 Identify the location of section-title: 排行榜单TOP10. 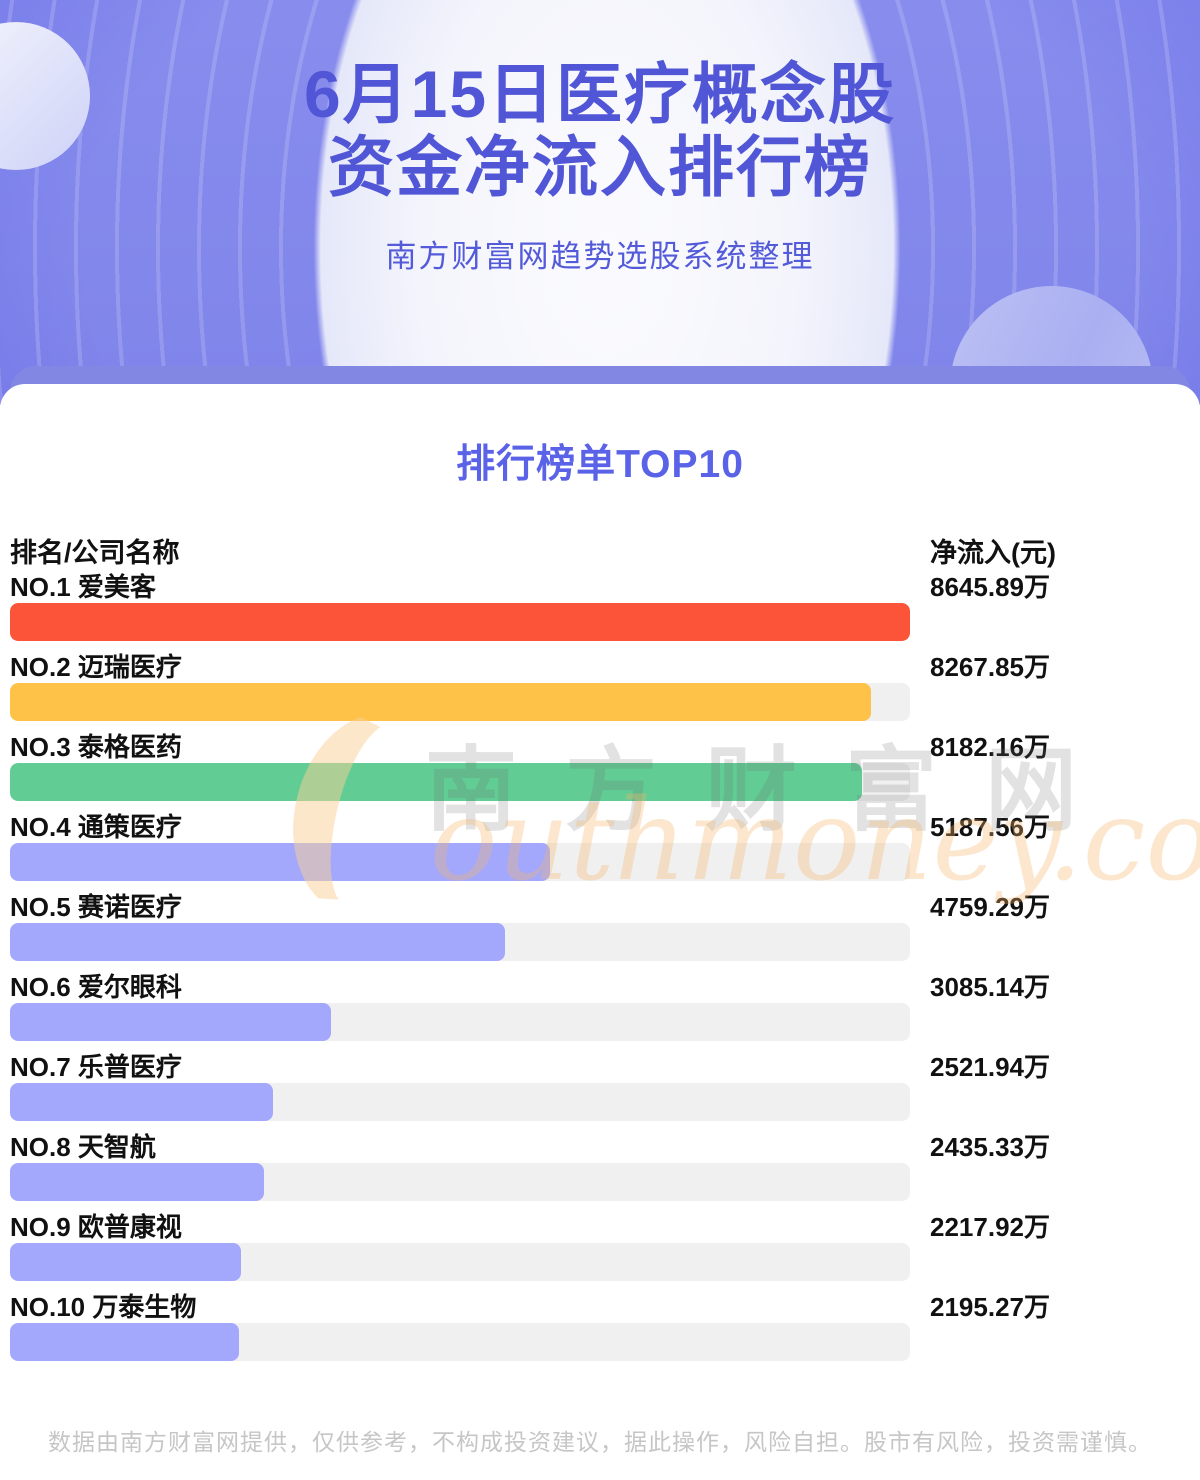
(600, 464).